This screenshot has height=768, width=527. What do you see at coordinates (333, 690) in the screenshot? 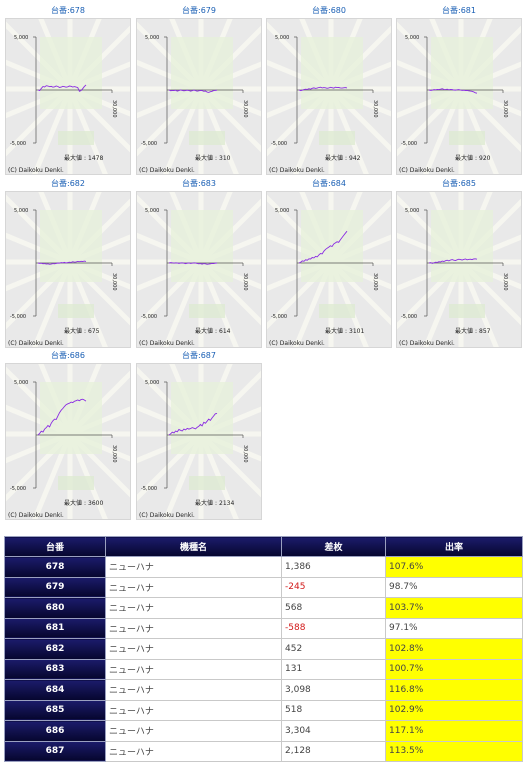
I see `diff-cell: 3,098` at bounding box center [333, 690].